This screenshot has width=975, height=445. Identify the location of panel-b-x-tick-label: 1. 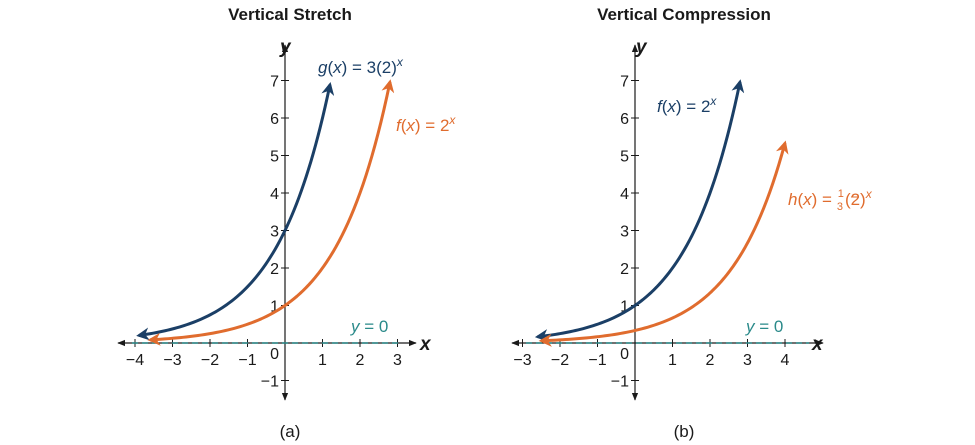
(672, 360).